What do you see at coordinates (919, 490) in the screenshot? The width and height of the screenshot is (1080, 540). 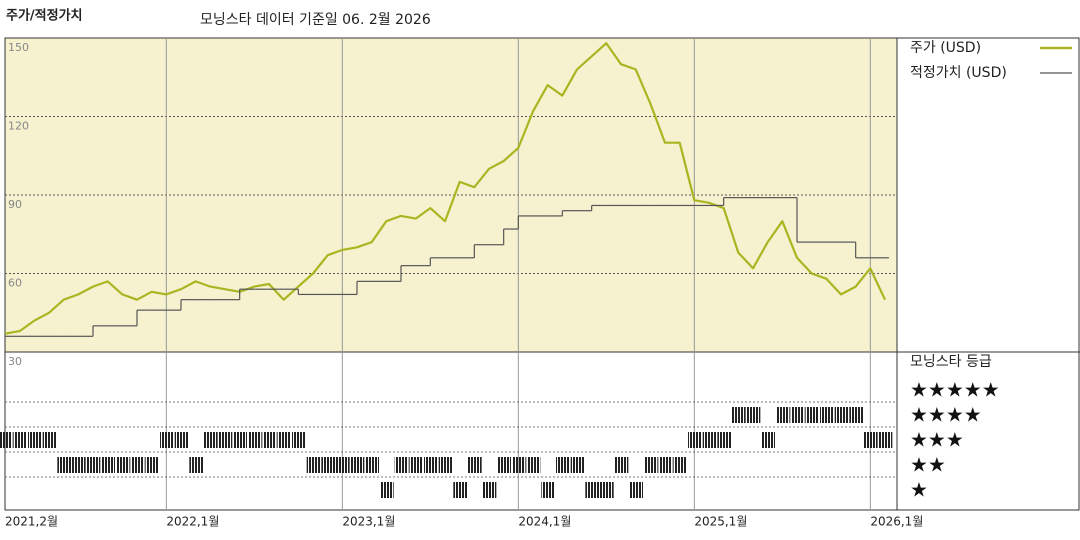 I see `rating-level-label: ★` at bounding box center [919, 490].